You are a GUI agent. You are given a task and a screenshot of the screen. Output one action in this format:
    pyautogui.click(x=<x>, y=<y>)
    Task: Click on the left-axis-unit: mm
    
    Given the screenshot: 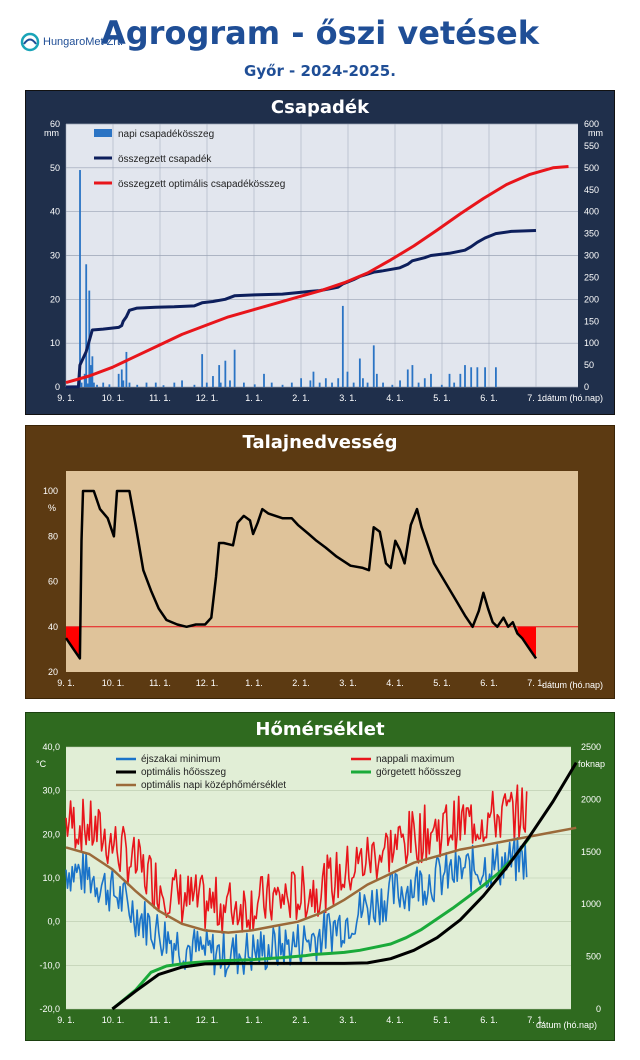 What is the action you would take?
    pyautogui.click(x=51, y=133)
    